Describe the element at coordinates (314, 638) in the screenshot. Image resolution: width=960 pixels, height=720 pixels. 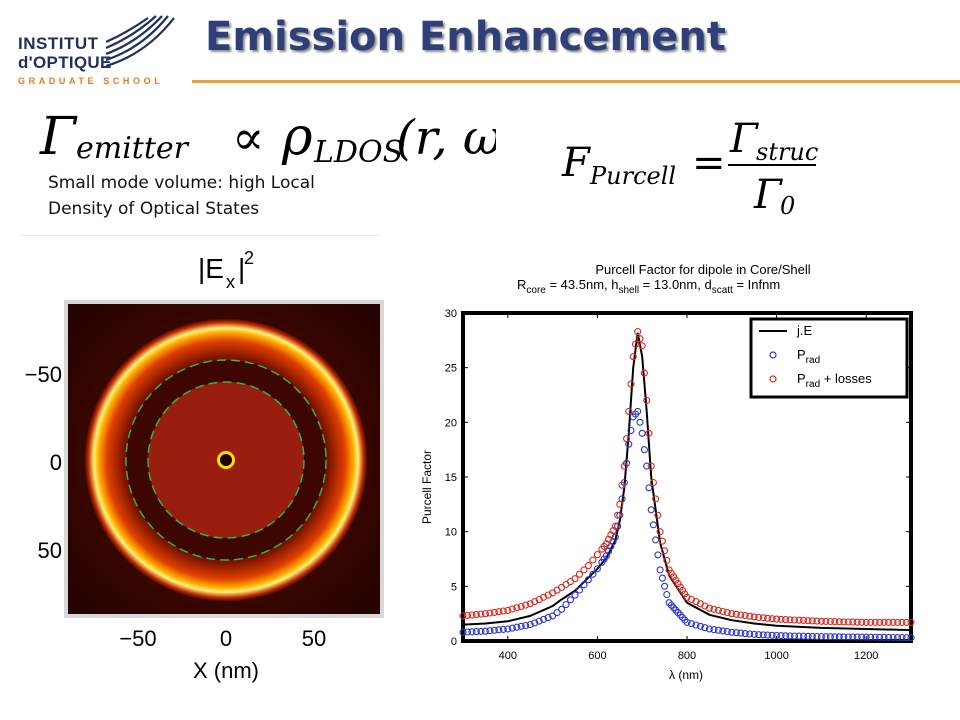
I see `x-tick-label: 50` at that location.